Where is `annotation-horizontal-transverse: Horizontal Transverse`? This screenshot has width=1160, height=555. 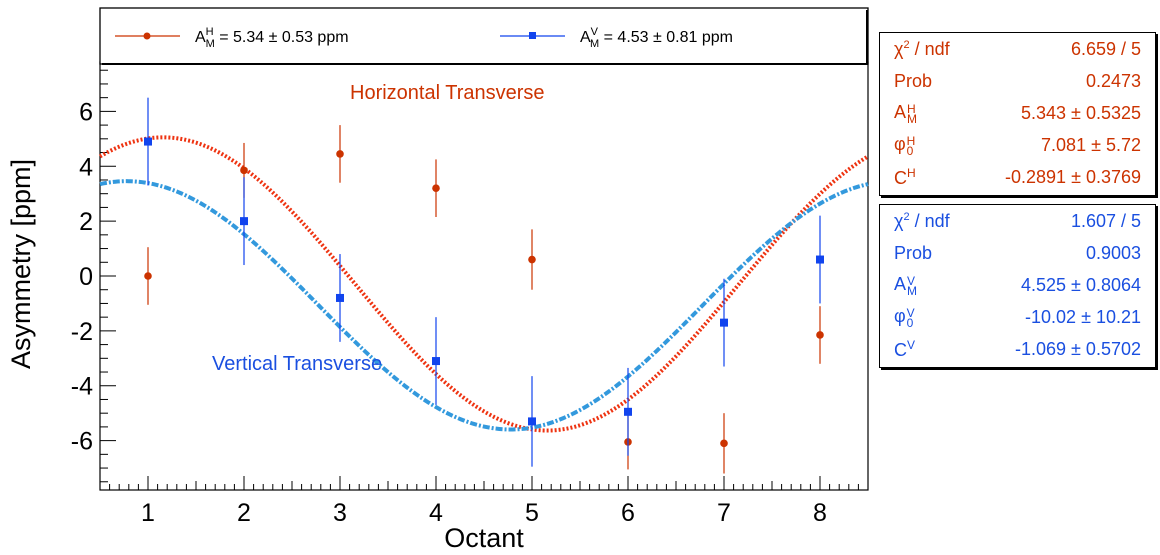 annotation-horizontal-transverse: Horizontal Transverse is located at coordinates (447, 93).